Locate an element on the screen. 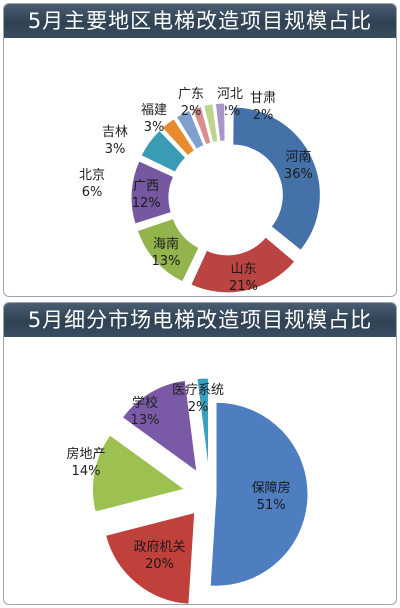 The height and width of the screenshot is (608, 400). slice-海南 is located at coordinates (168, 250).